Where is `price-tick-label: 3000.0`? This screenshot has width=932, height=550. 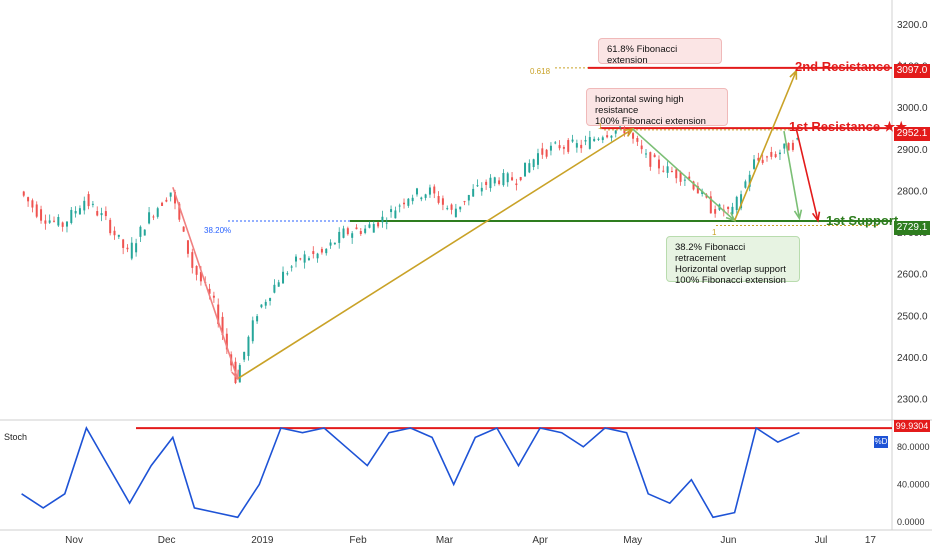
price-tick-label: 3000.0 is located at coordinates (912, 108).